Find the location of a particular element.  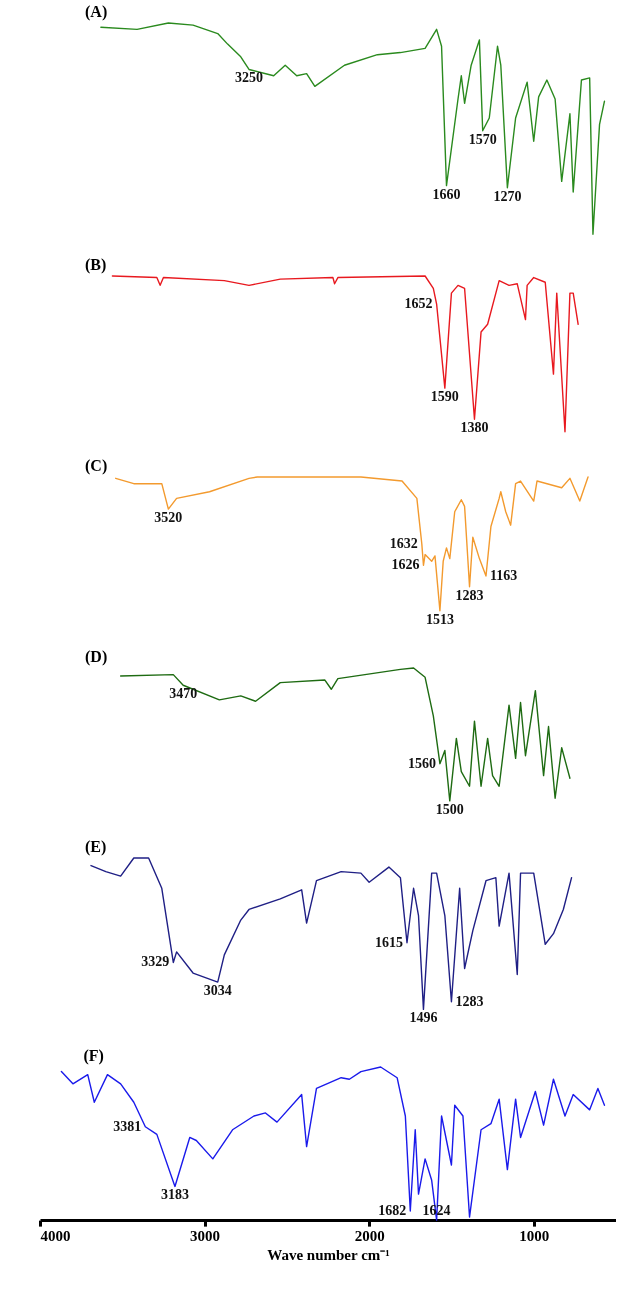

annotation: 1632 is located at coordinates (403, 543).